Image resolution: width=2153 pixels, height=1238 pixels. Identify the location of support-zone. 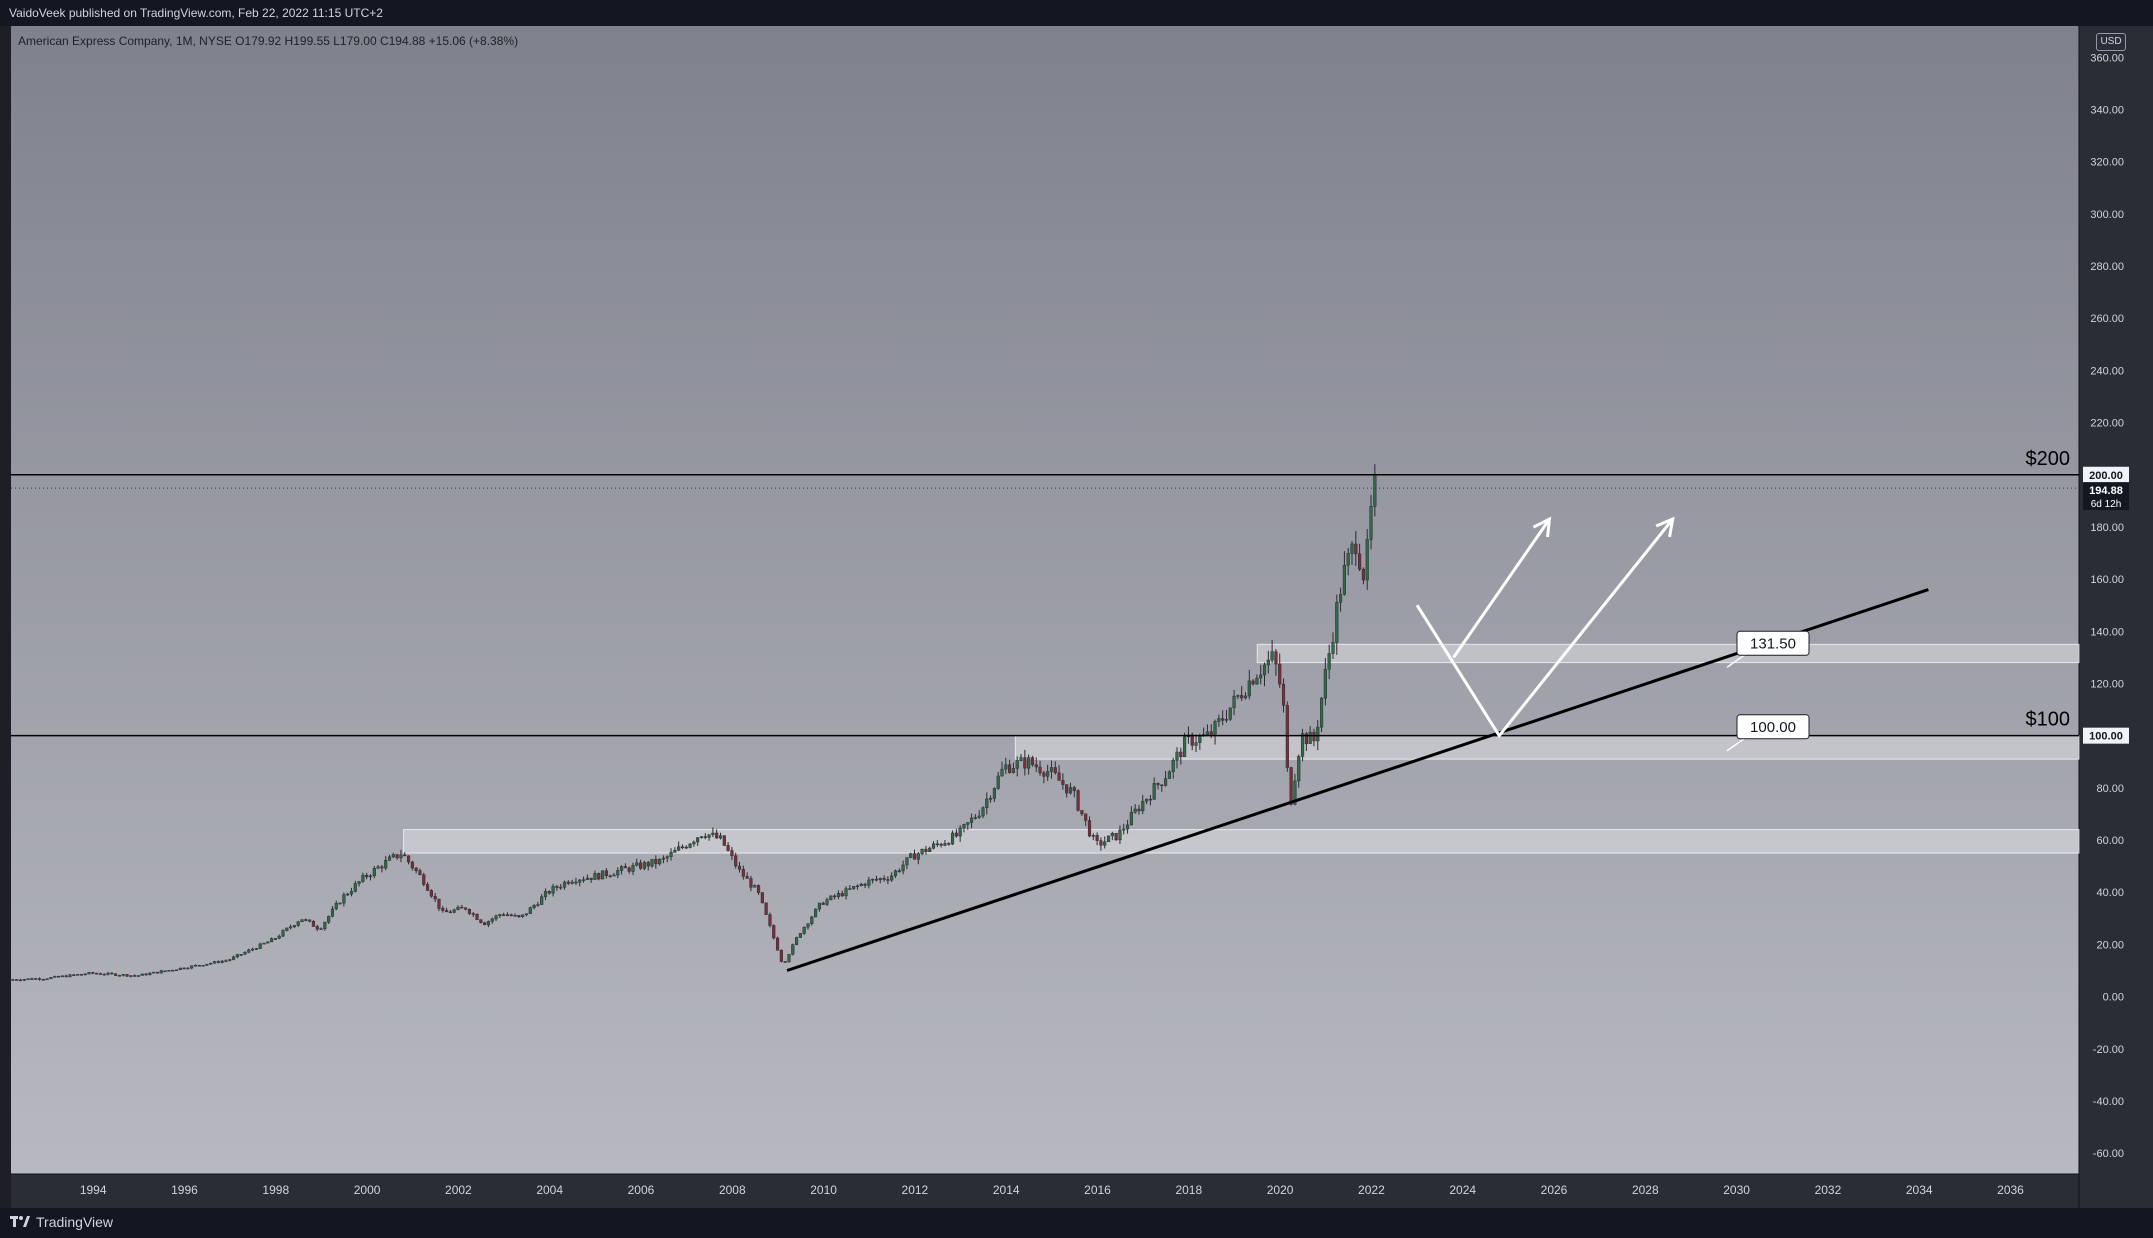
(1241, 841).